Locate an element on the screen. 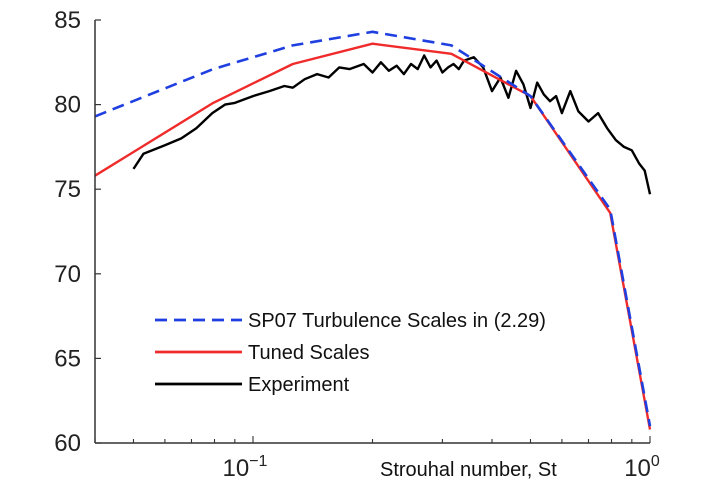 The image size is (720, 498). legend-label-experiment: Experiment is located at coordinates (299, 385).